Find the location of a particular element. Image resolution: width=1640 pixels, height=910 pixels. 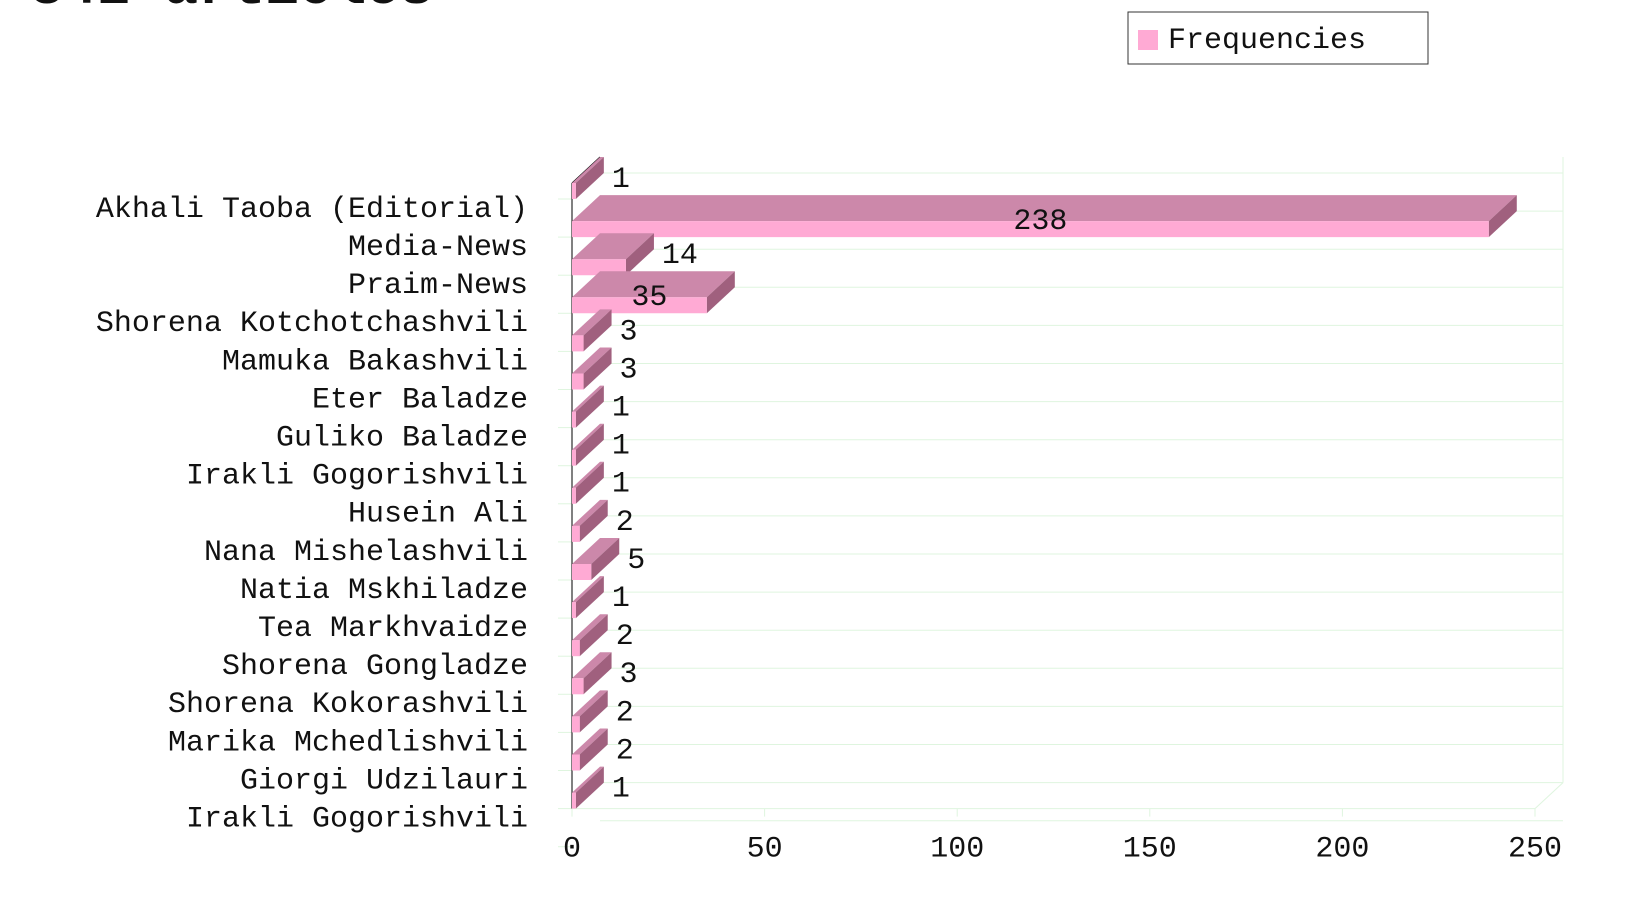

value-label: 238 is located at coordinates (1040, 222).